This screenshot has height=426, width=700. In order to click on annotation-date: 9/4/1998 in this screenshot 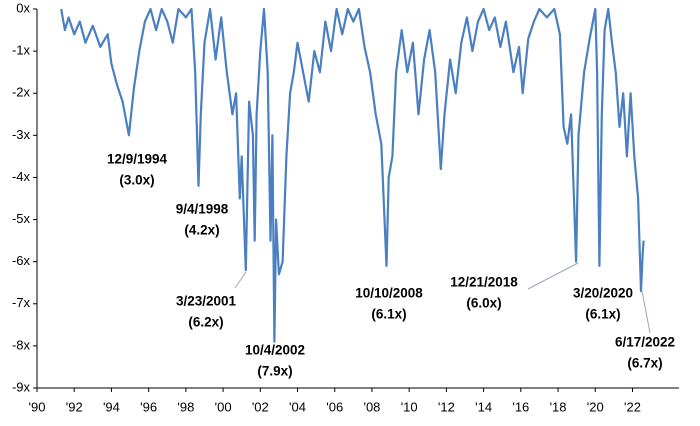, I will do `click(202, 209)`.